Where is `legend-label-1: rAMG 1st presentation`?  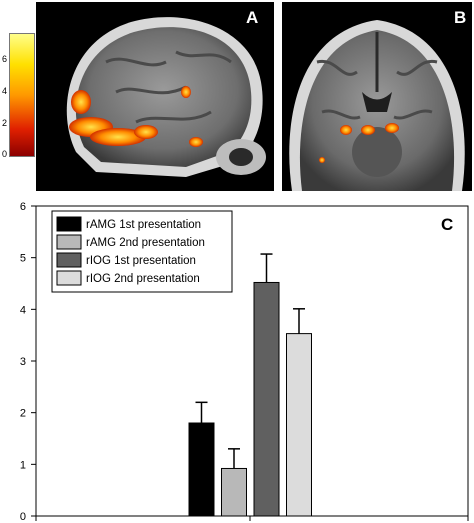
legend-label-1: rAMG 1st presentation is located at coordinates (143, 225).